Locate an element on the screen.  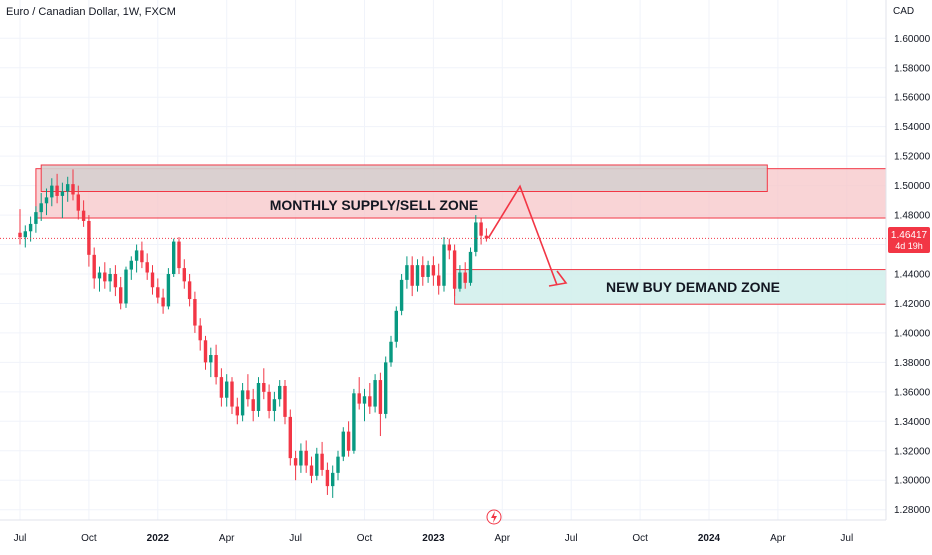
current-price-tag: 1.46417 4d 19h is located at coordinates (909, 240).